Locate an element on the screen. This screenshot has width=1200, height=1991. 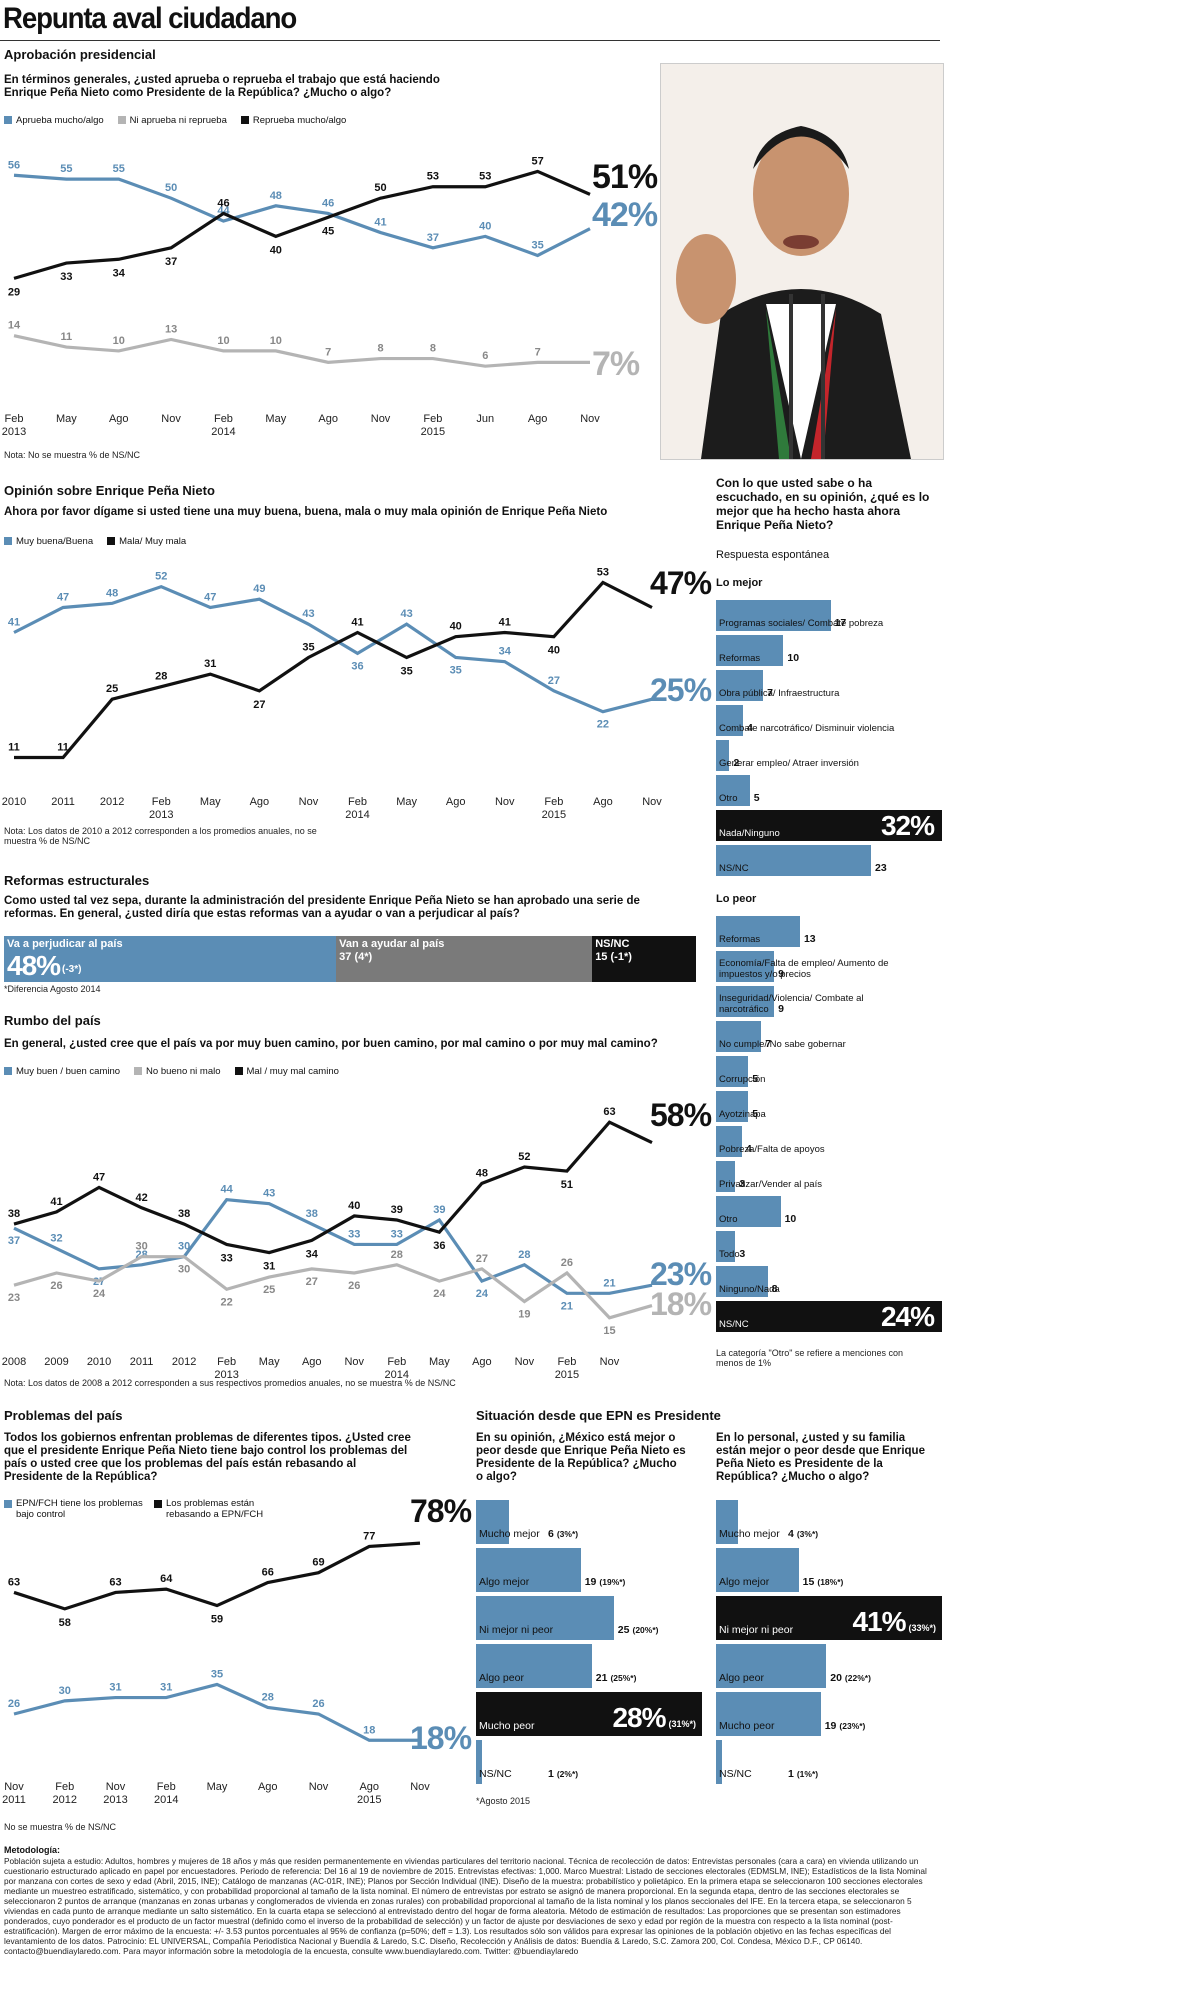
lopeor-label: Todo is located at coordinates (729, 1254).